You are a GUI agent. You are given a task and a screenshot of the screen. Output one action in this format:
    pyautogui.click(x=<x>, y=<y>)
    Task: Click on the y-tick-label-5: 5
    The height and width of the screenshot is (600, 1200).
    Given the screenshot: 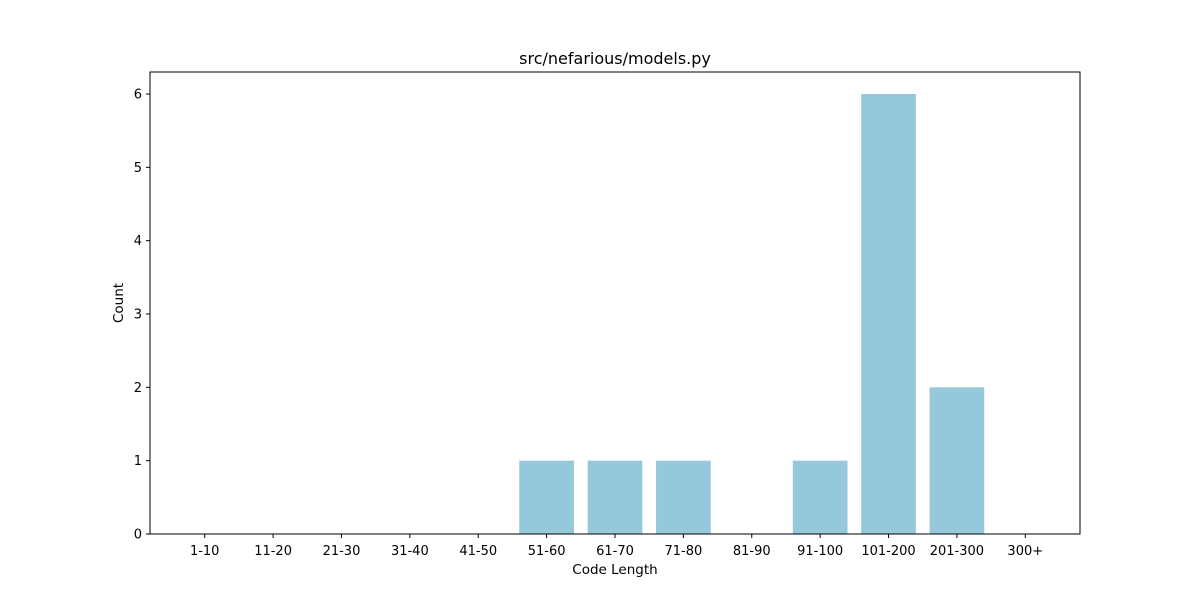 What is the action you would take?
    pyautogui.click(x=138, y=168)
    